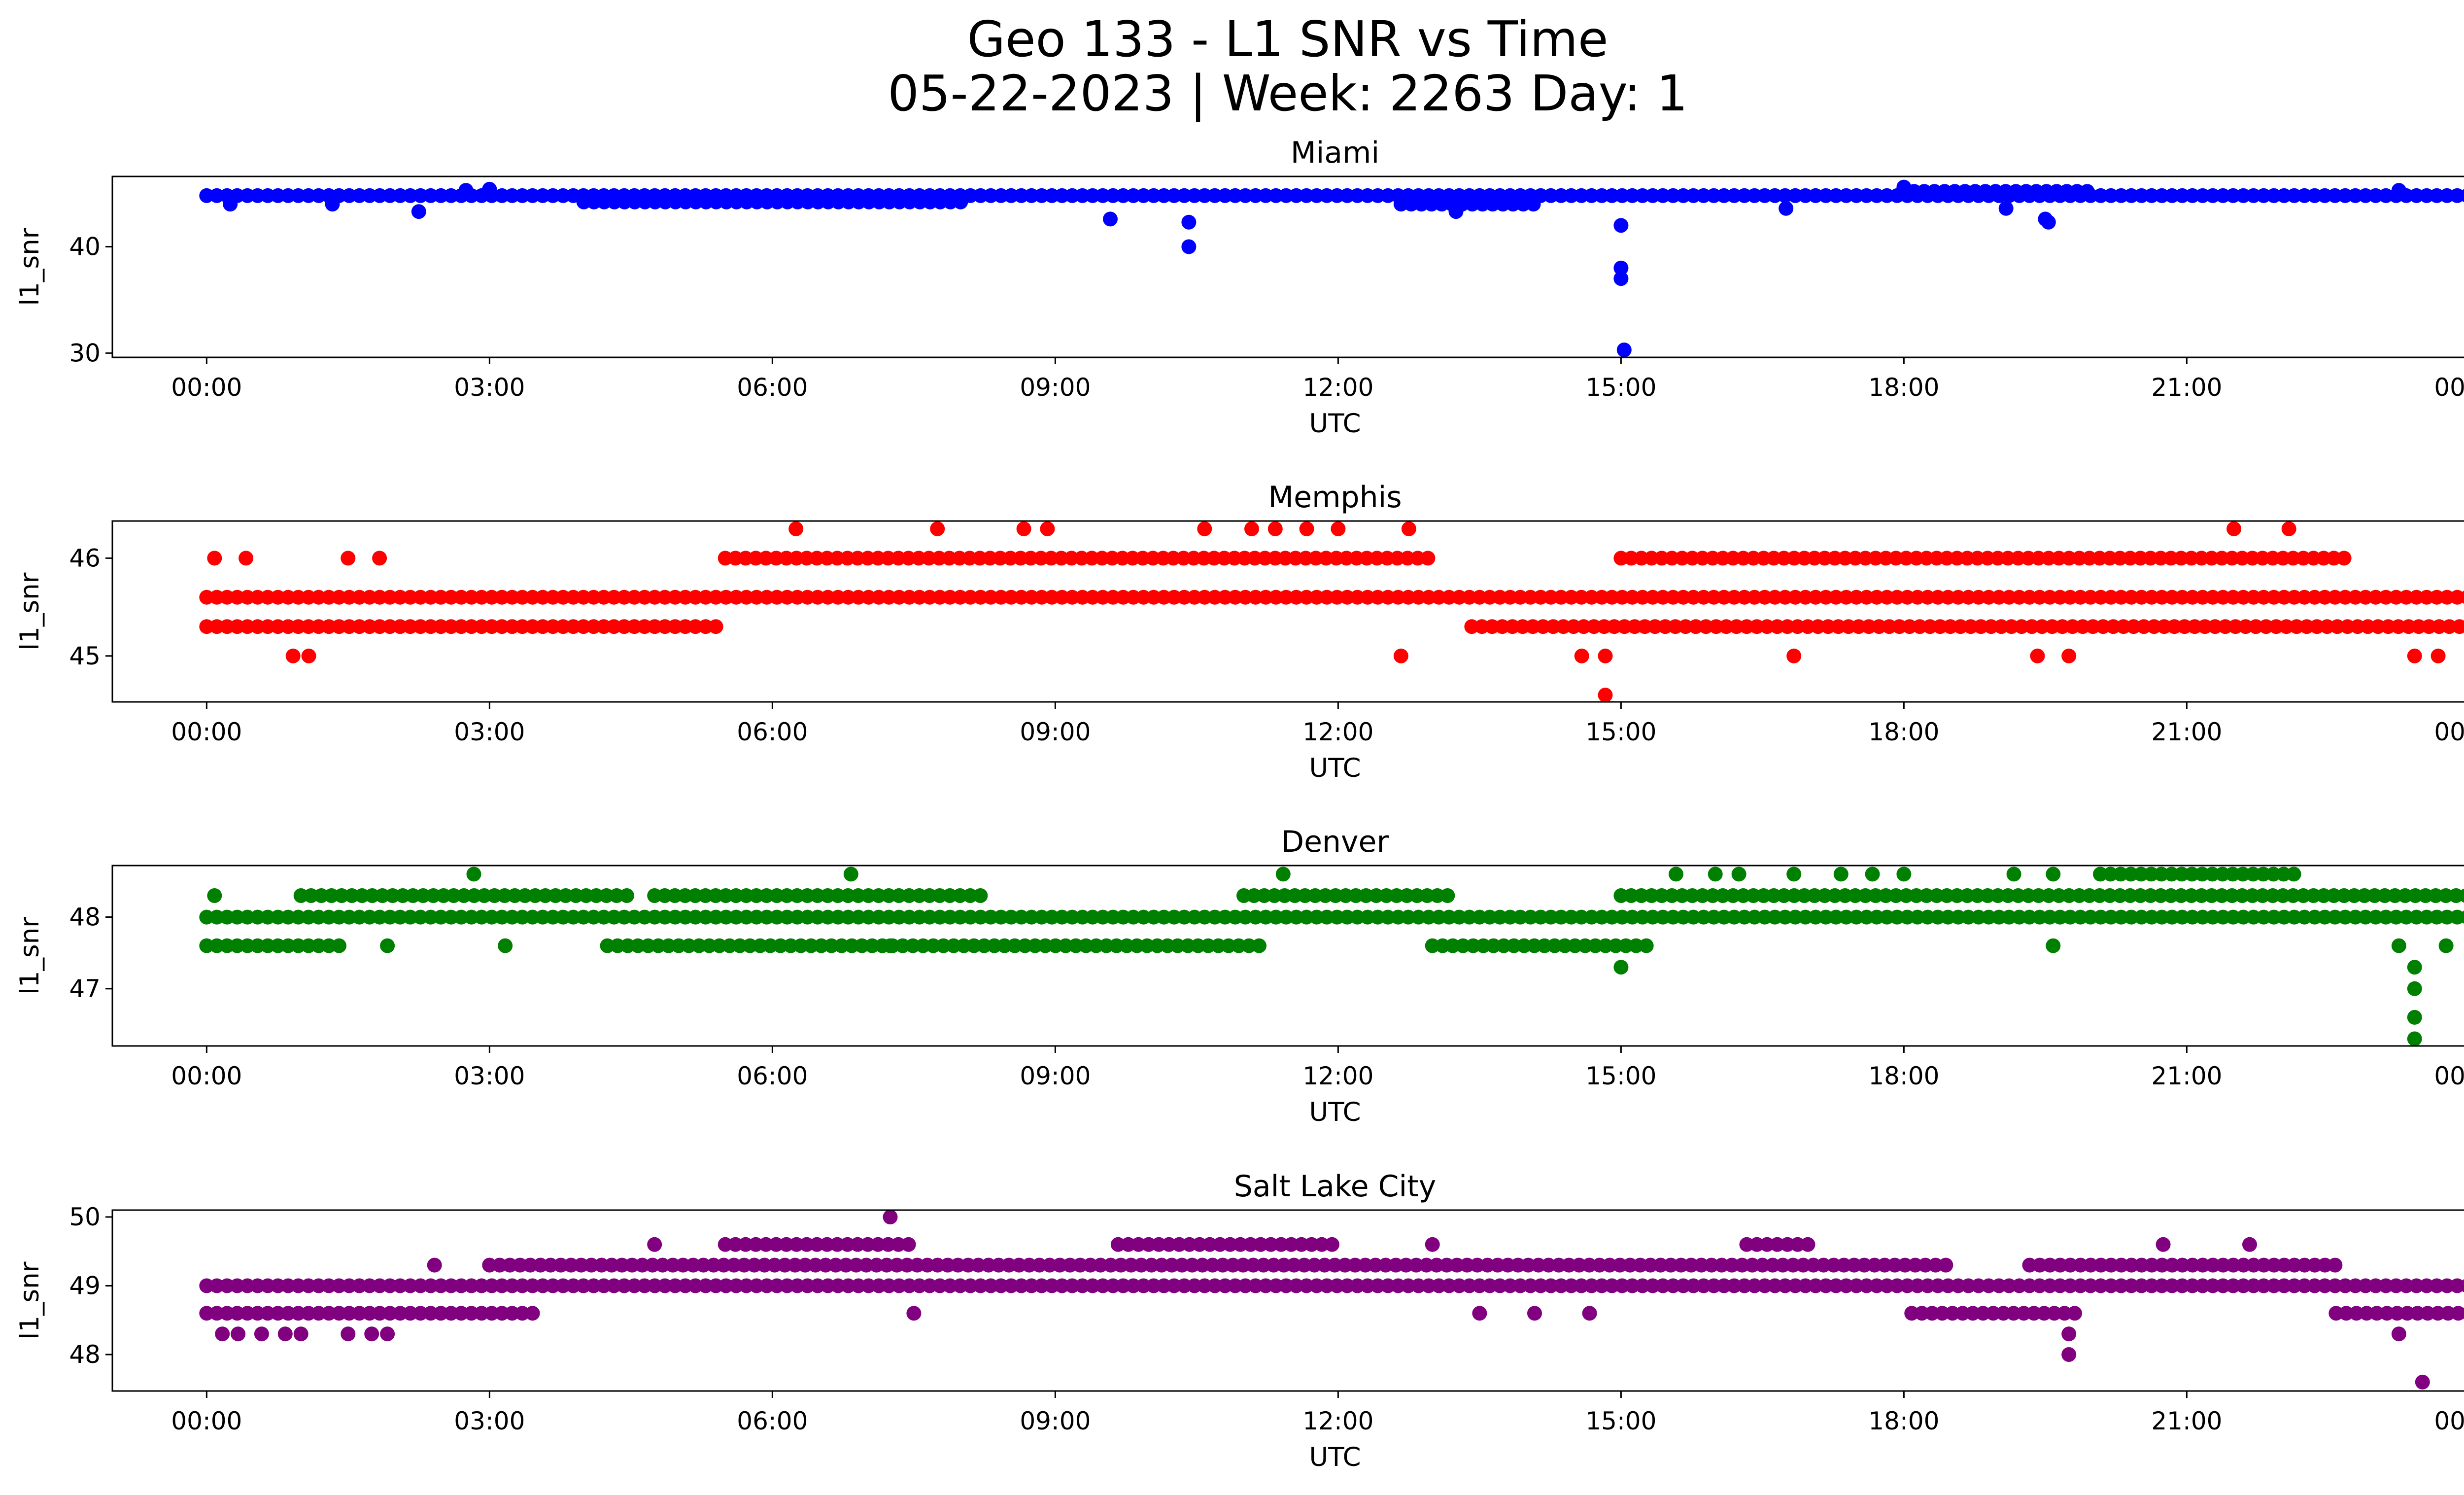  Describe the element at coordinates (1620, 732) in the screenshot. I see `x-tick-label: 15:00` at that location.